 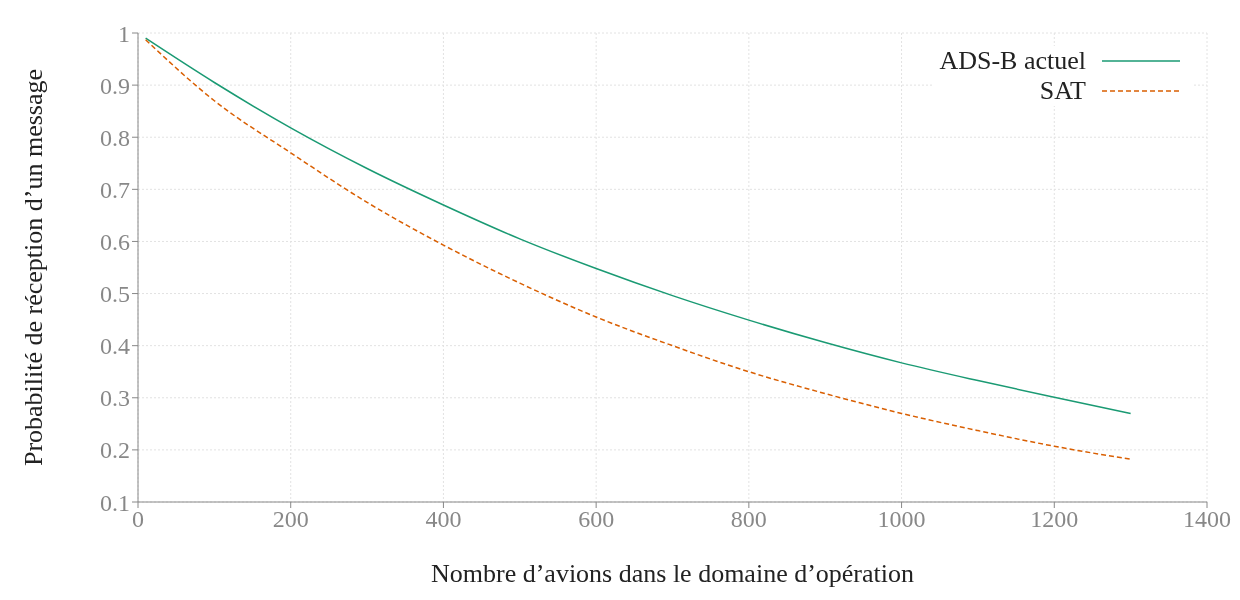 I want to click on y-tick-label: 0.2, so click(x=115, y=450).